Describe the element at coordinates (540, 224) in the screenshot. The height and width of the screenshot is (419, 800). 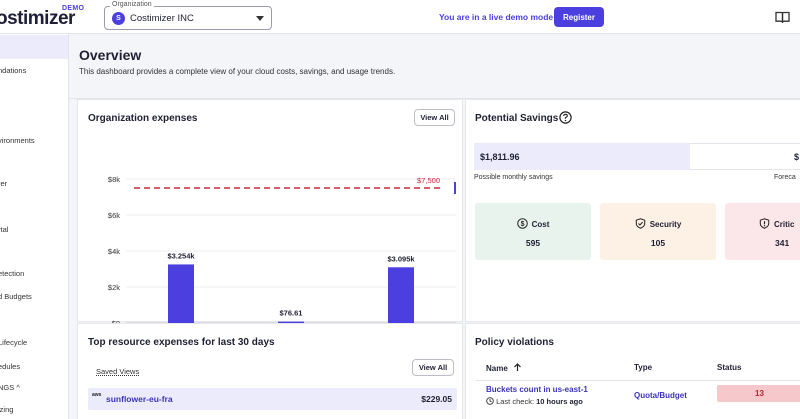
I see `tile-title: Cost` at that location.